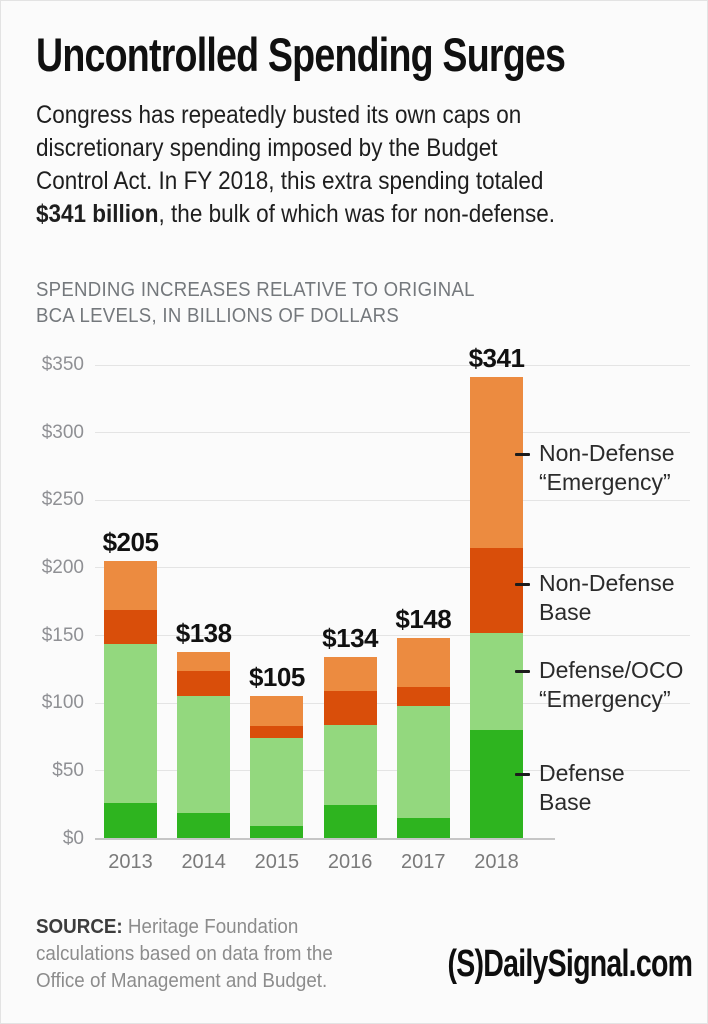  What do you see at coordinates (301, 54) in the screenshot?
I see `page-title: Uncontrolled Spending Surges` at bounding box center [301, 54].